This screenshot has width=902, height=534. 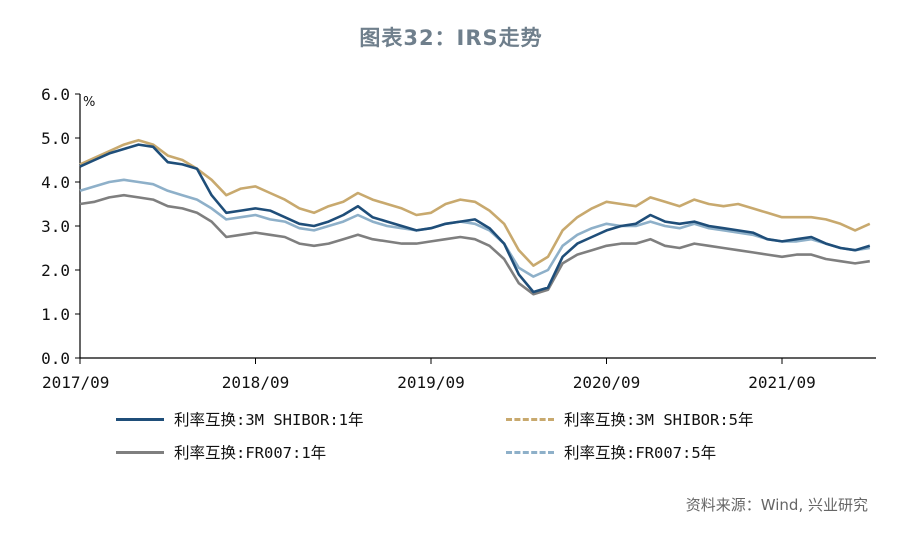 I want to click on chart-title: 图表32：IRS走势, so click(x=451, y=38).